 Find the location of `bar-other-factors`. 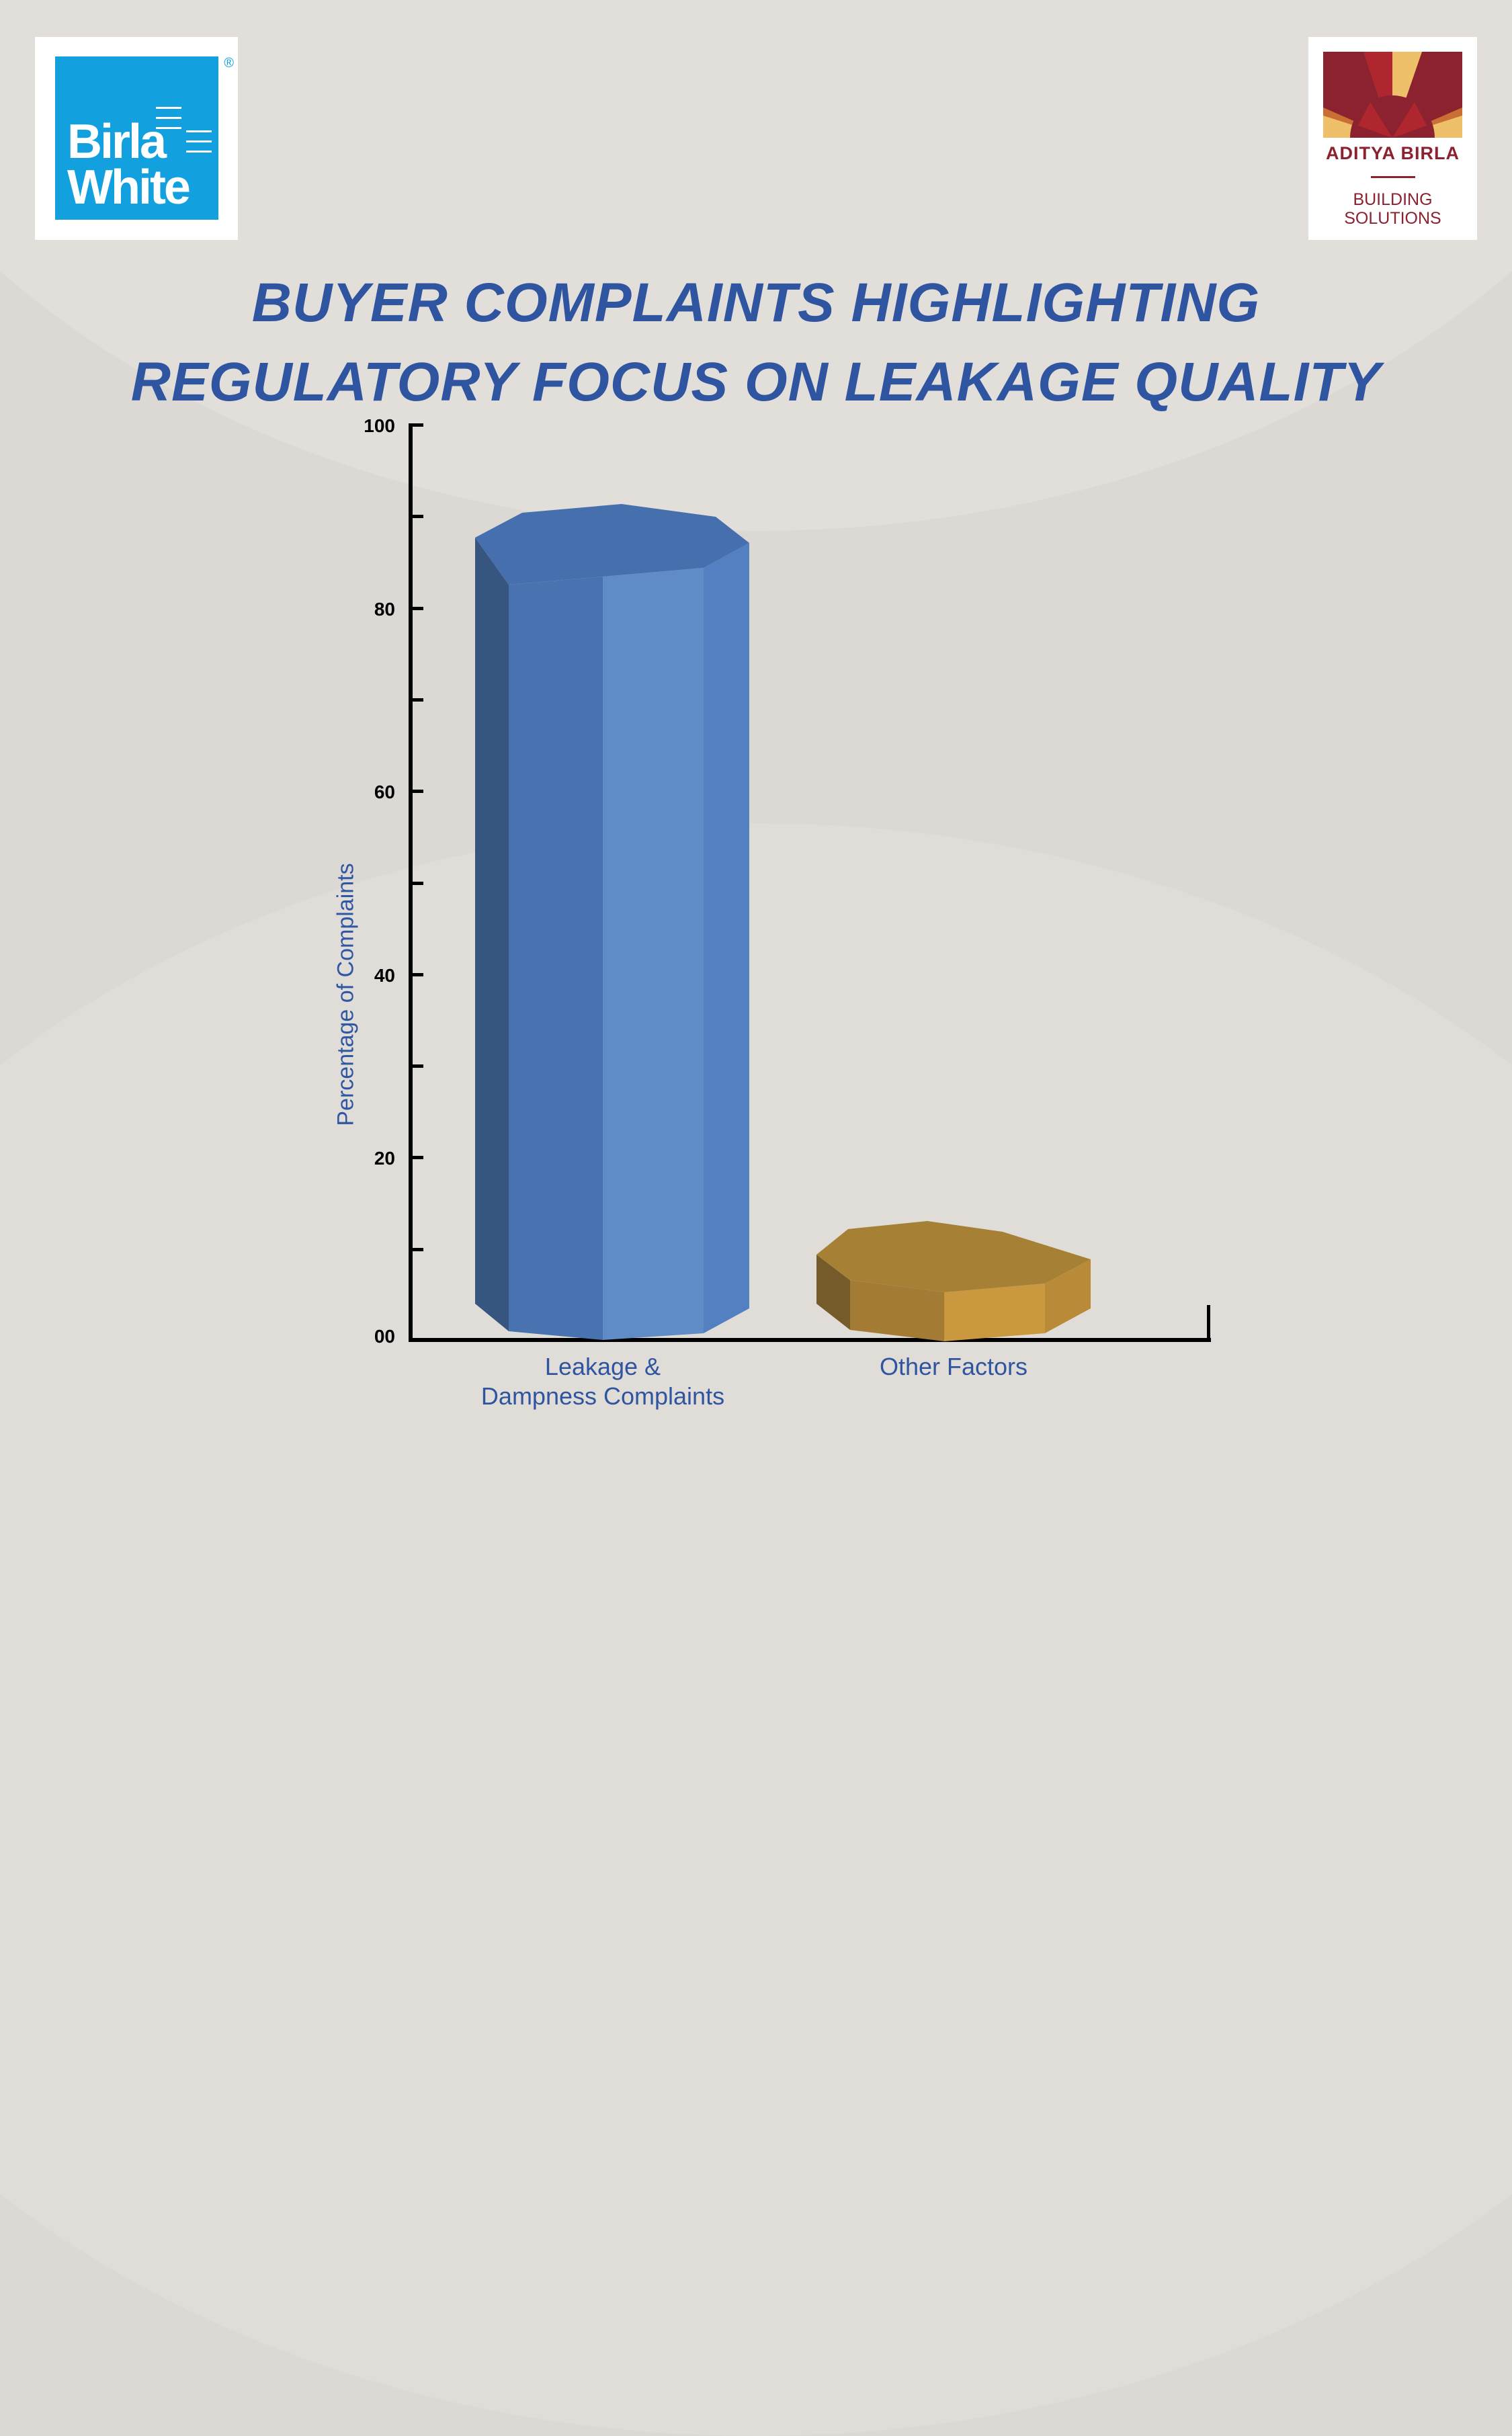

bar-other-factors is located at coordinates (954, 1281).